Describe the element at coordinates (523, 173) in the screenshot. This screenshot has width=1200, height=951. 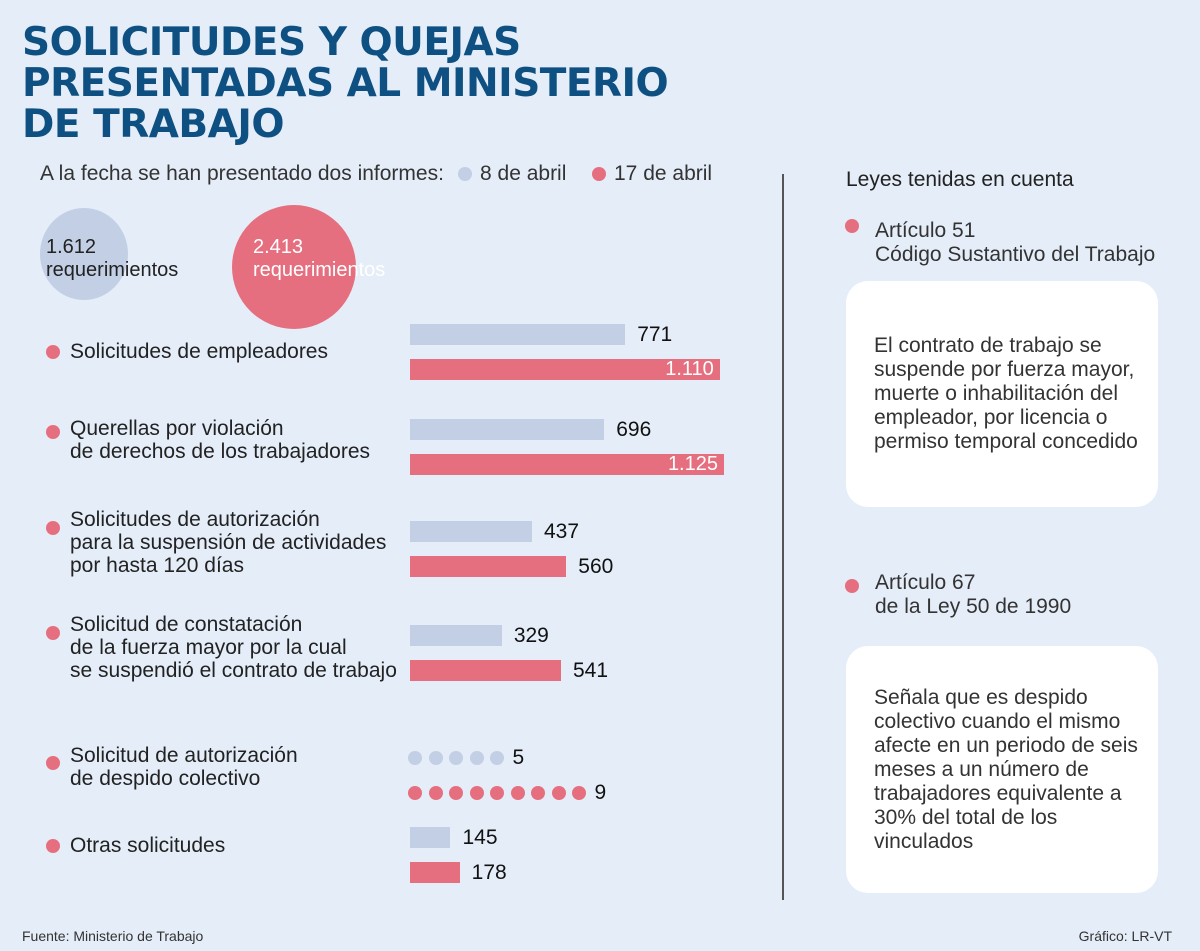
I see `legend-first-label: 8 de abril` at that location.